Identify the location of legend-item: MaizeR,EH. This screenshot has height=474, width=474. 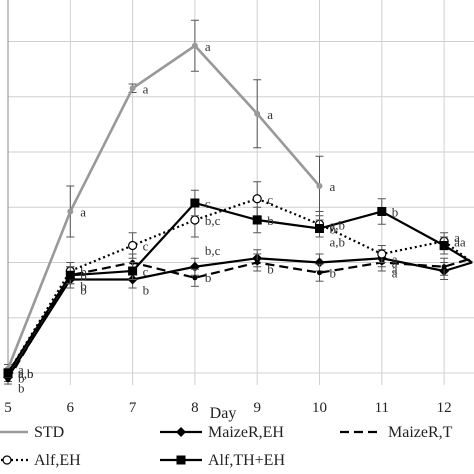
(222, 432).